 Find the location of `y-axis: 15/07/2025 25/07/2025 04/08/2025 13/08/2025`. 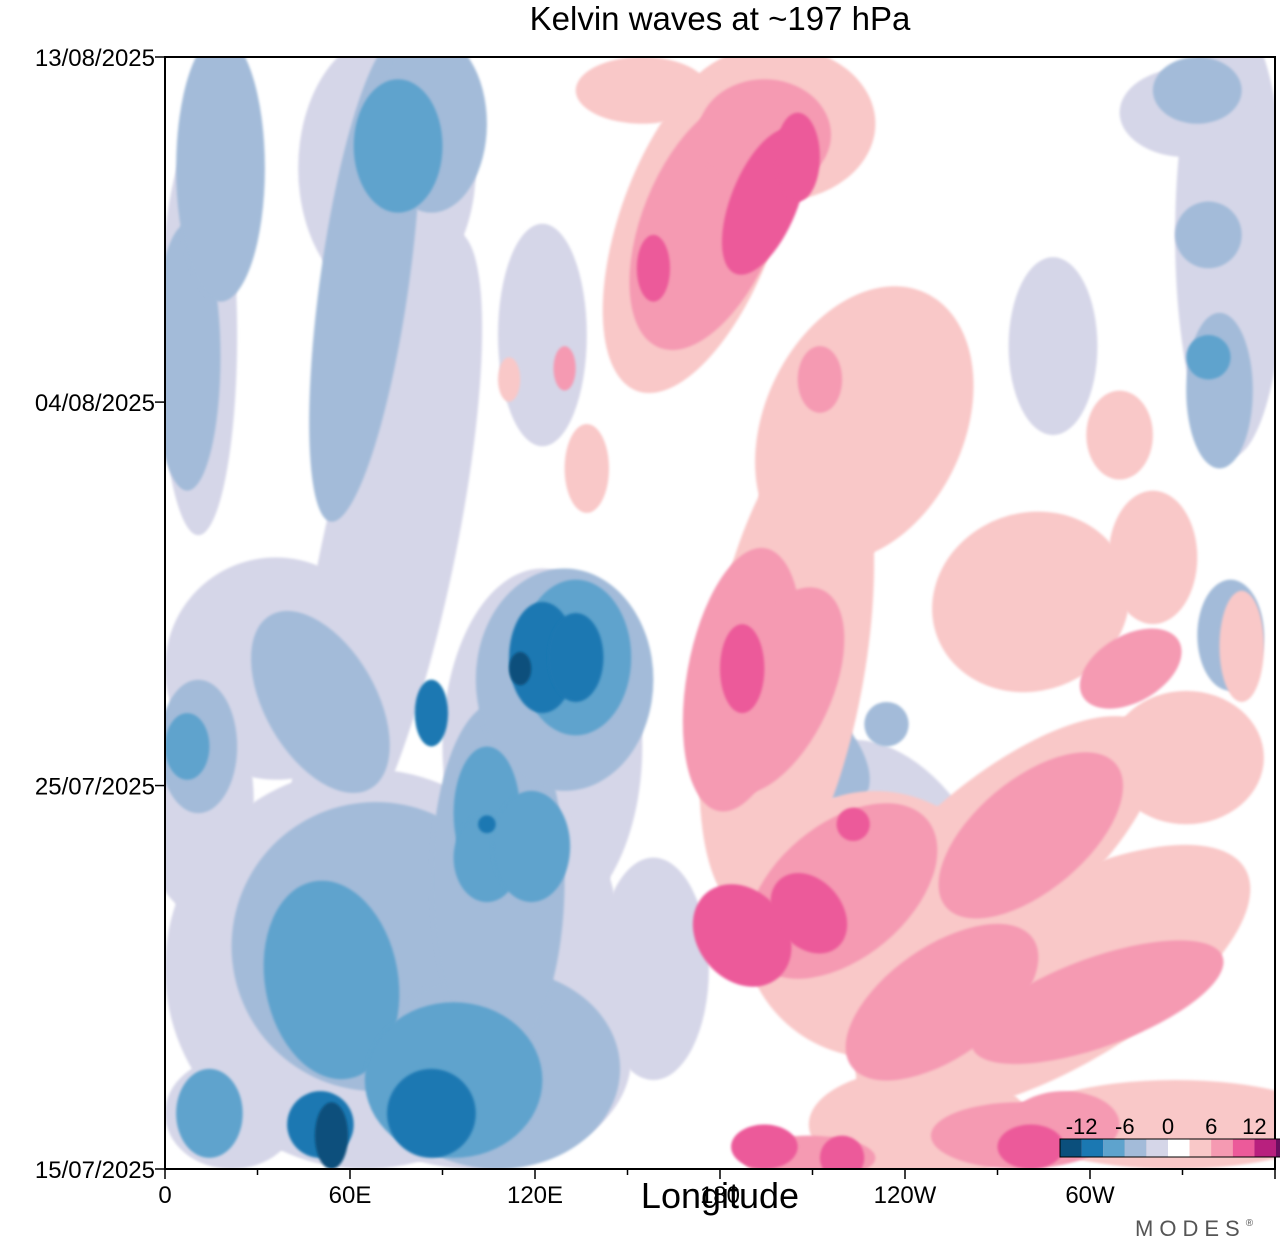

y-axis: 15/07/2025 25/07/2025 04/08/2025 13/08/2025 is located at coordinates (100, 614).